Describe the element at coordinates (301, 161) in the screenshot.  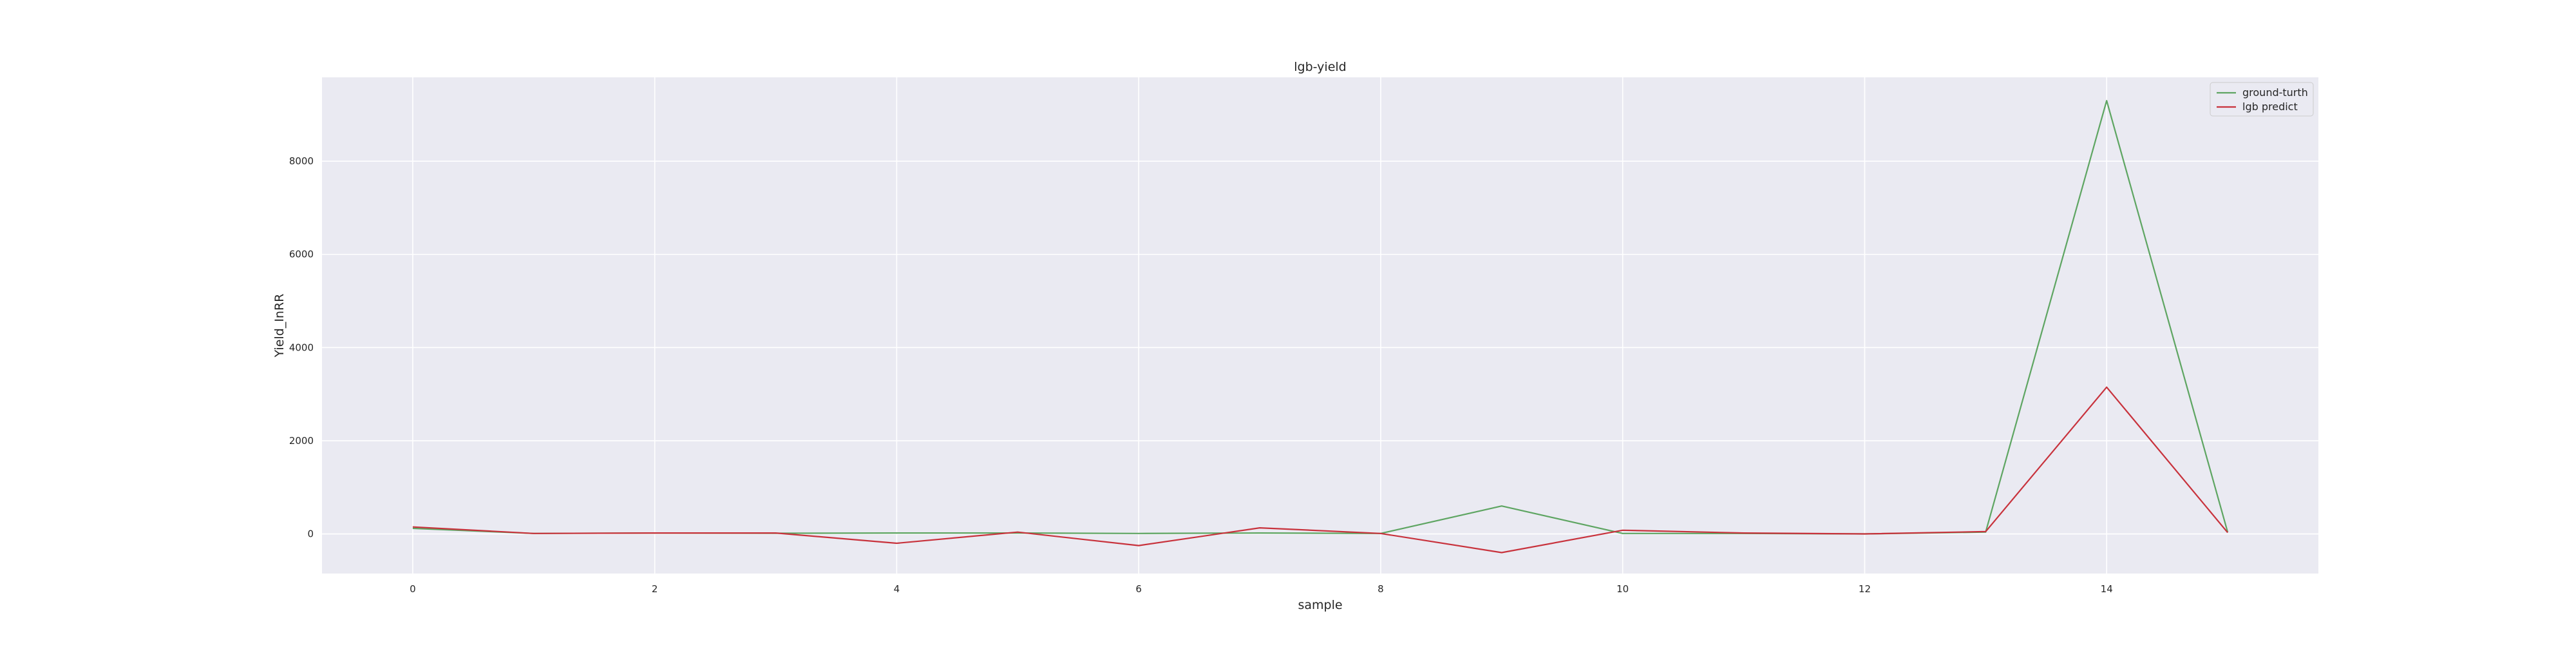
I see `y-tick-label: 8000` at that location.